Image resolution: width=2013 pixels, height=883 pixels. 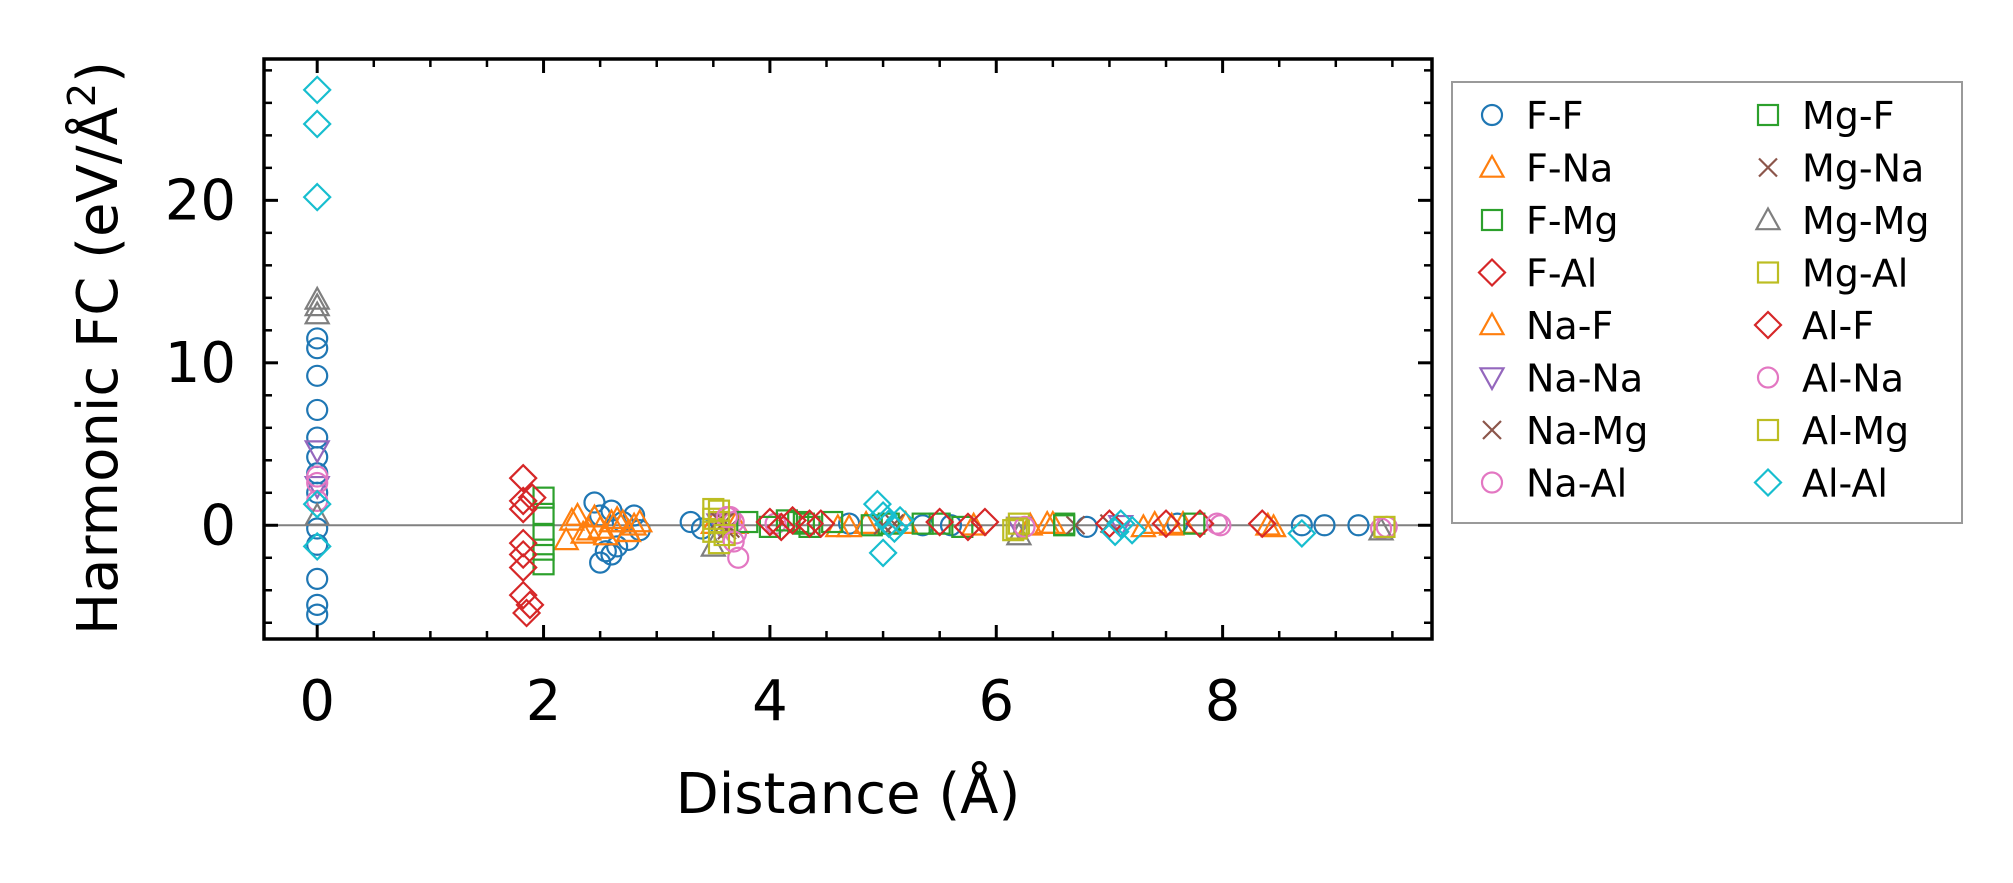 What do you see at coordinates (848, 794) in the screenshot?
I see `x-axis-label: Distance (Å)` at bounding box center [848, 794].